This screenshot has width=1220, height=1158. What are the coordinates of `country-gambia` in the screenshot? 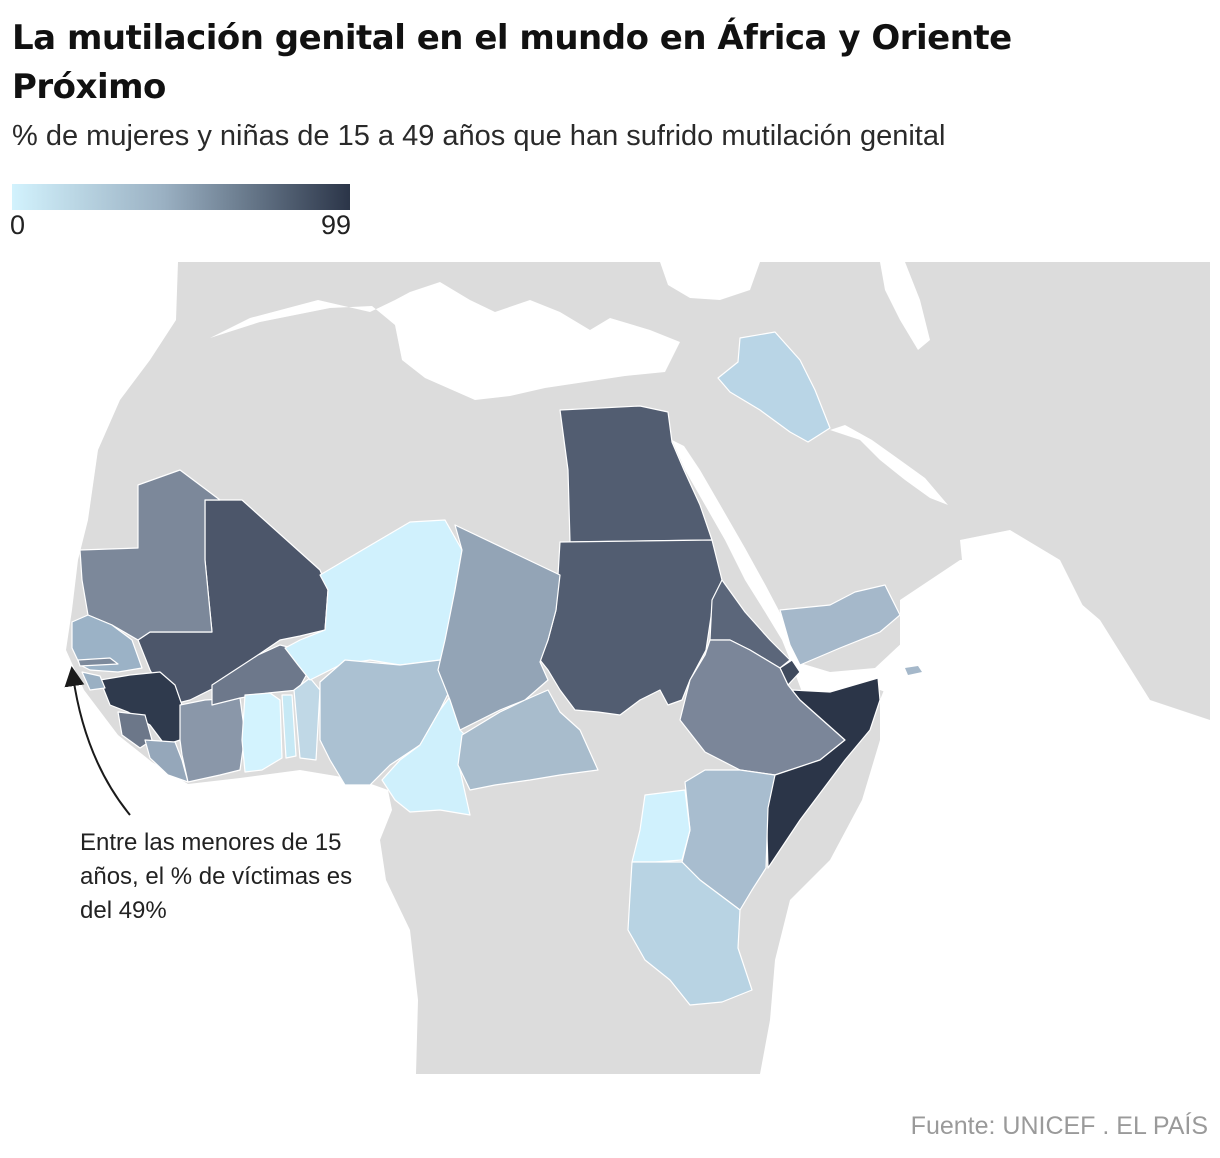 It's located at (98, 662).